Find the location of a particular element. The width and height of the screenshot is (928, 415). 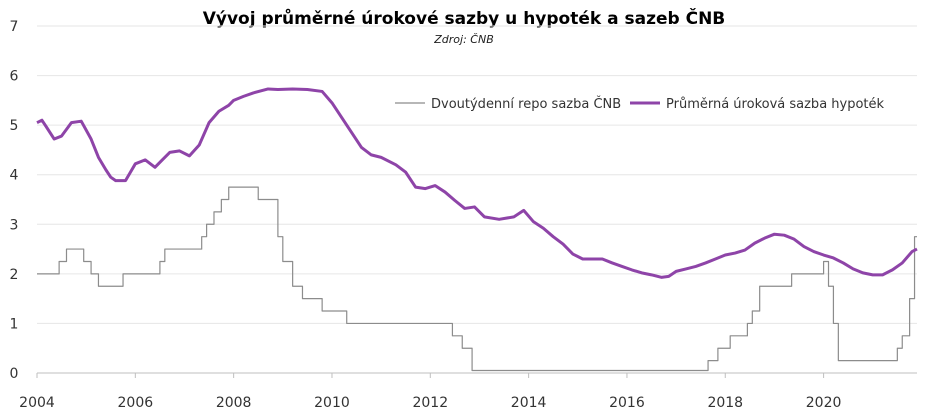

y-tick-label: 0 is located at coordinates (14, 374).